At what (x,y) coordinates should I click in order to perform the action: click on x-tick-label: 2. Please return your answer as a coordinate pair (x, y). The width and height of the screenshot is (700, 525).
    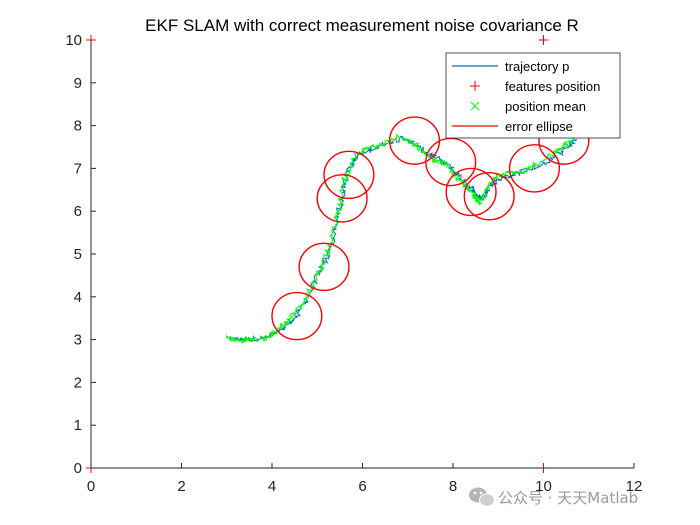
    Looking at the image, I should click on (181, 486).